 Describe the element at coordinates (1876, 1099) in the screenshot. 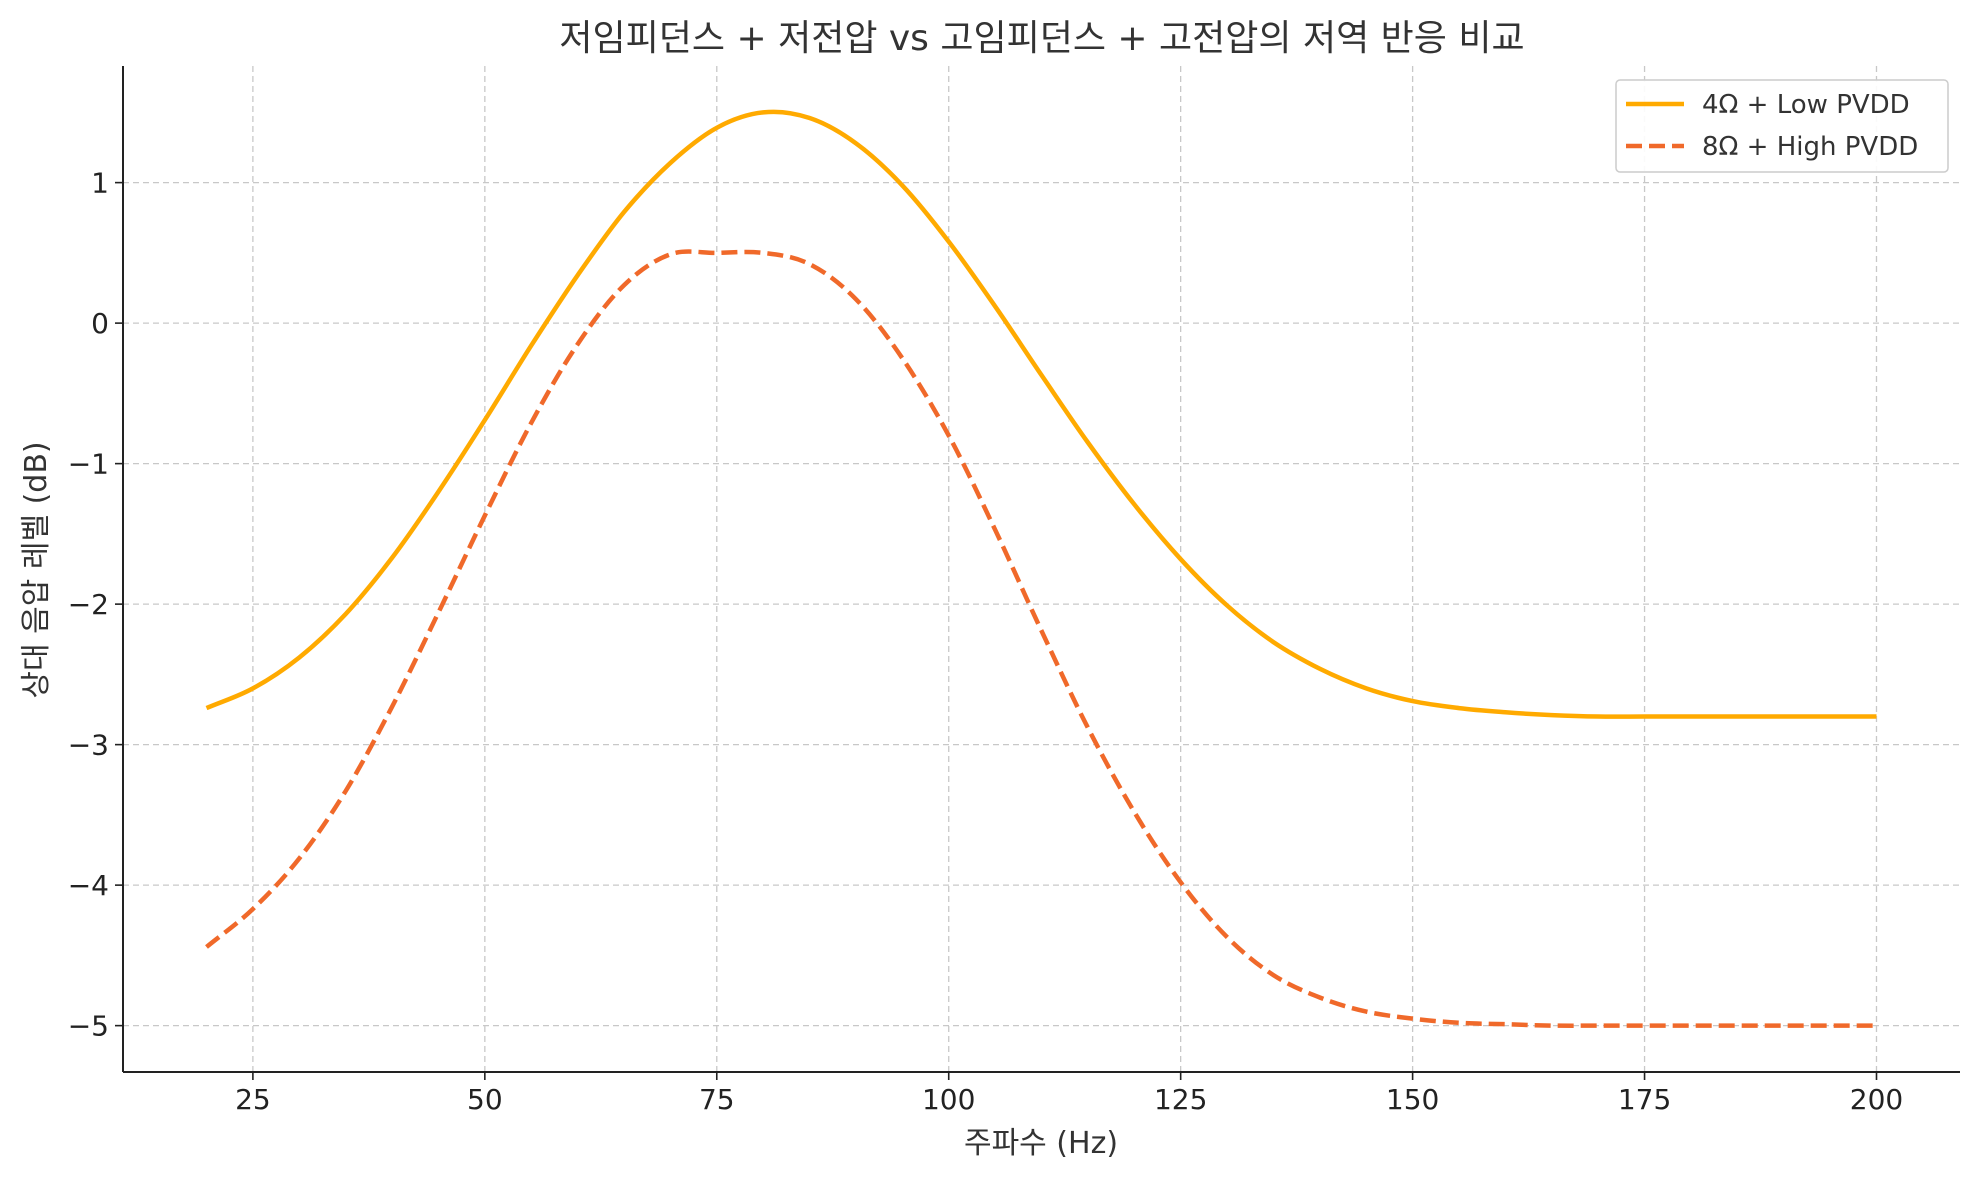

I see `x-tick-label: 200` at that location.